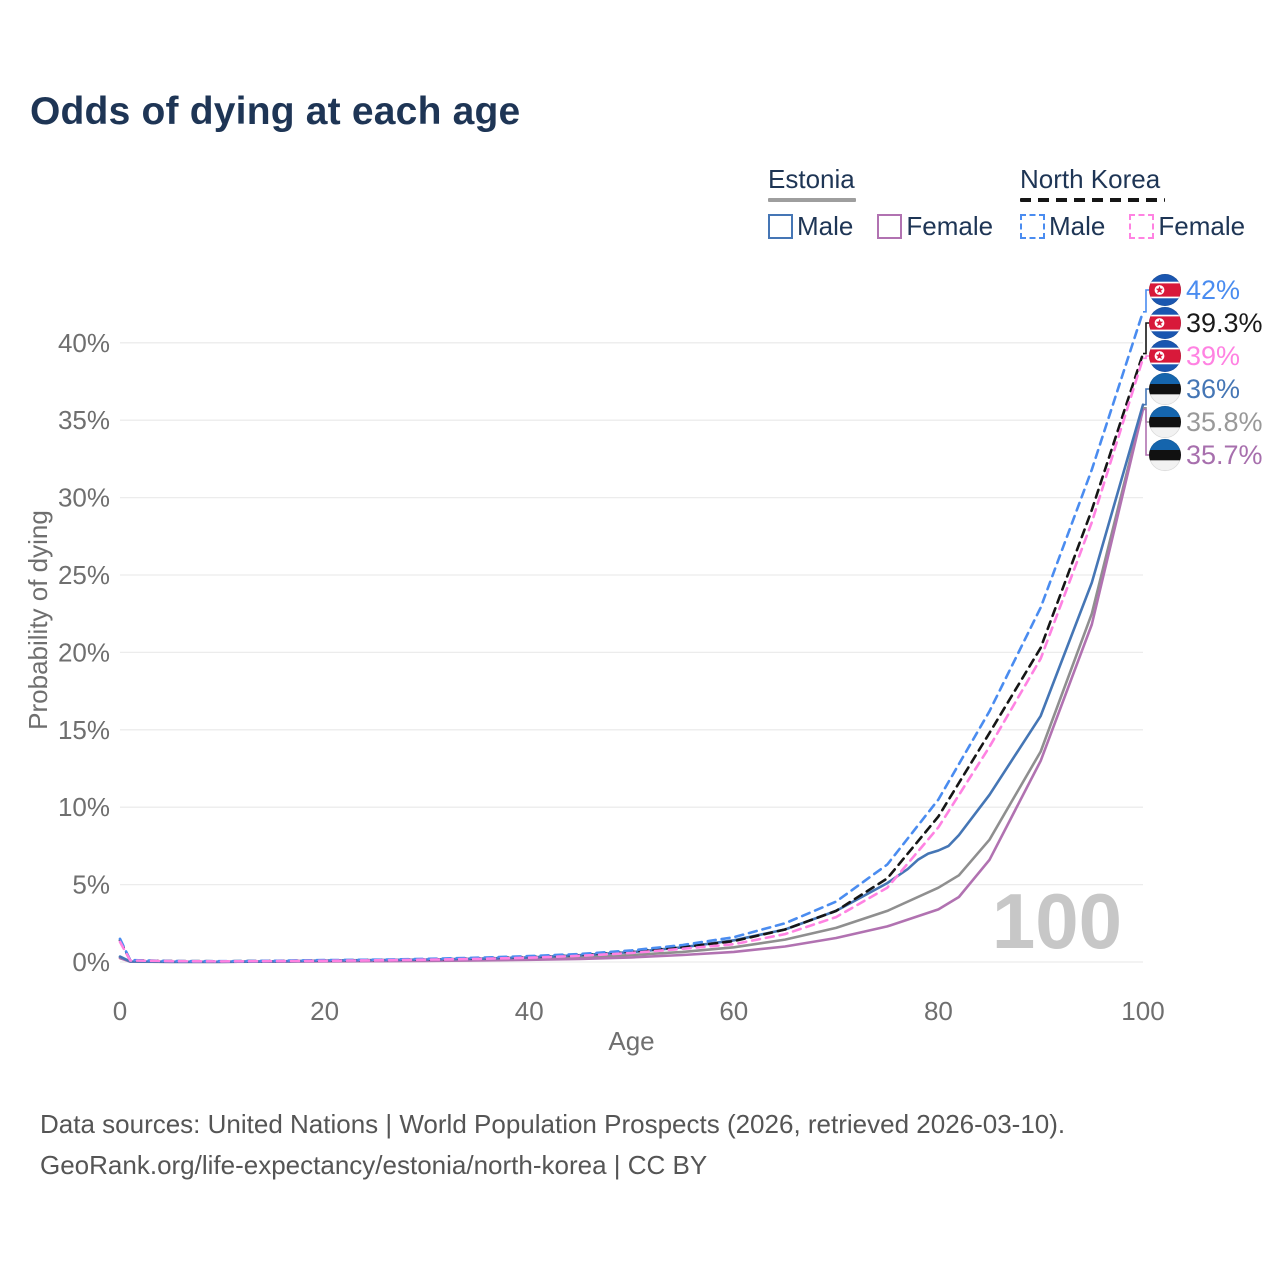 The height and width of the screenshot is (1280, 1280). Describe the element at coordinates (1090, 179) in the screenshot. I see `legend-country-north-korea-label: North Korea` at that location.